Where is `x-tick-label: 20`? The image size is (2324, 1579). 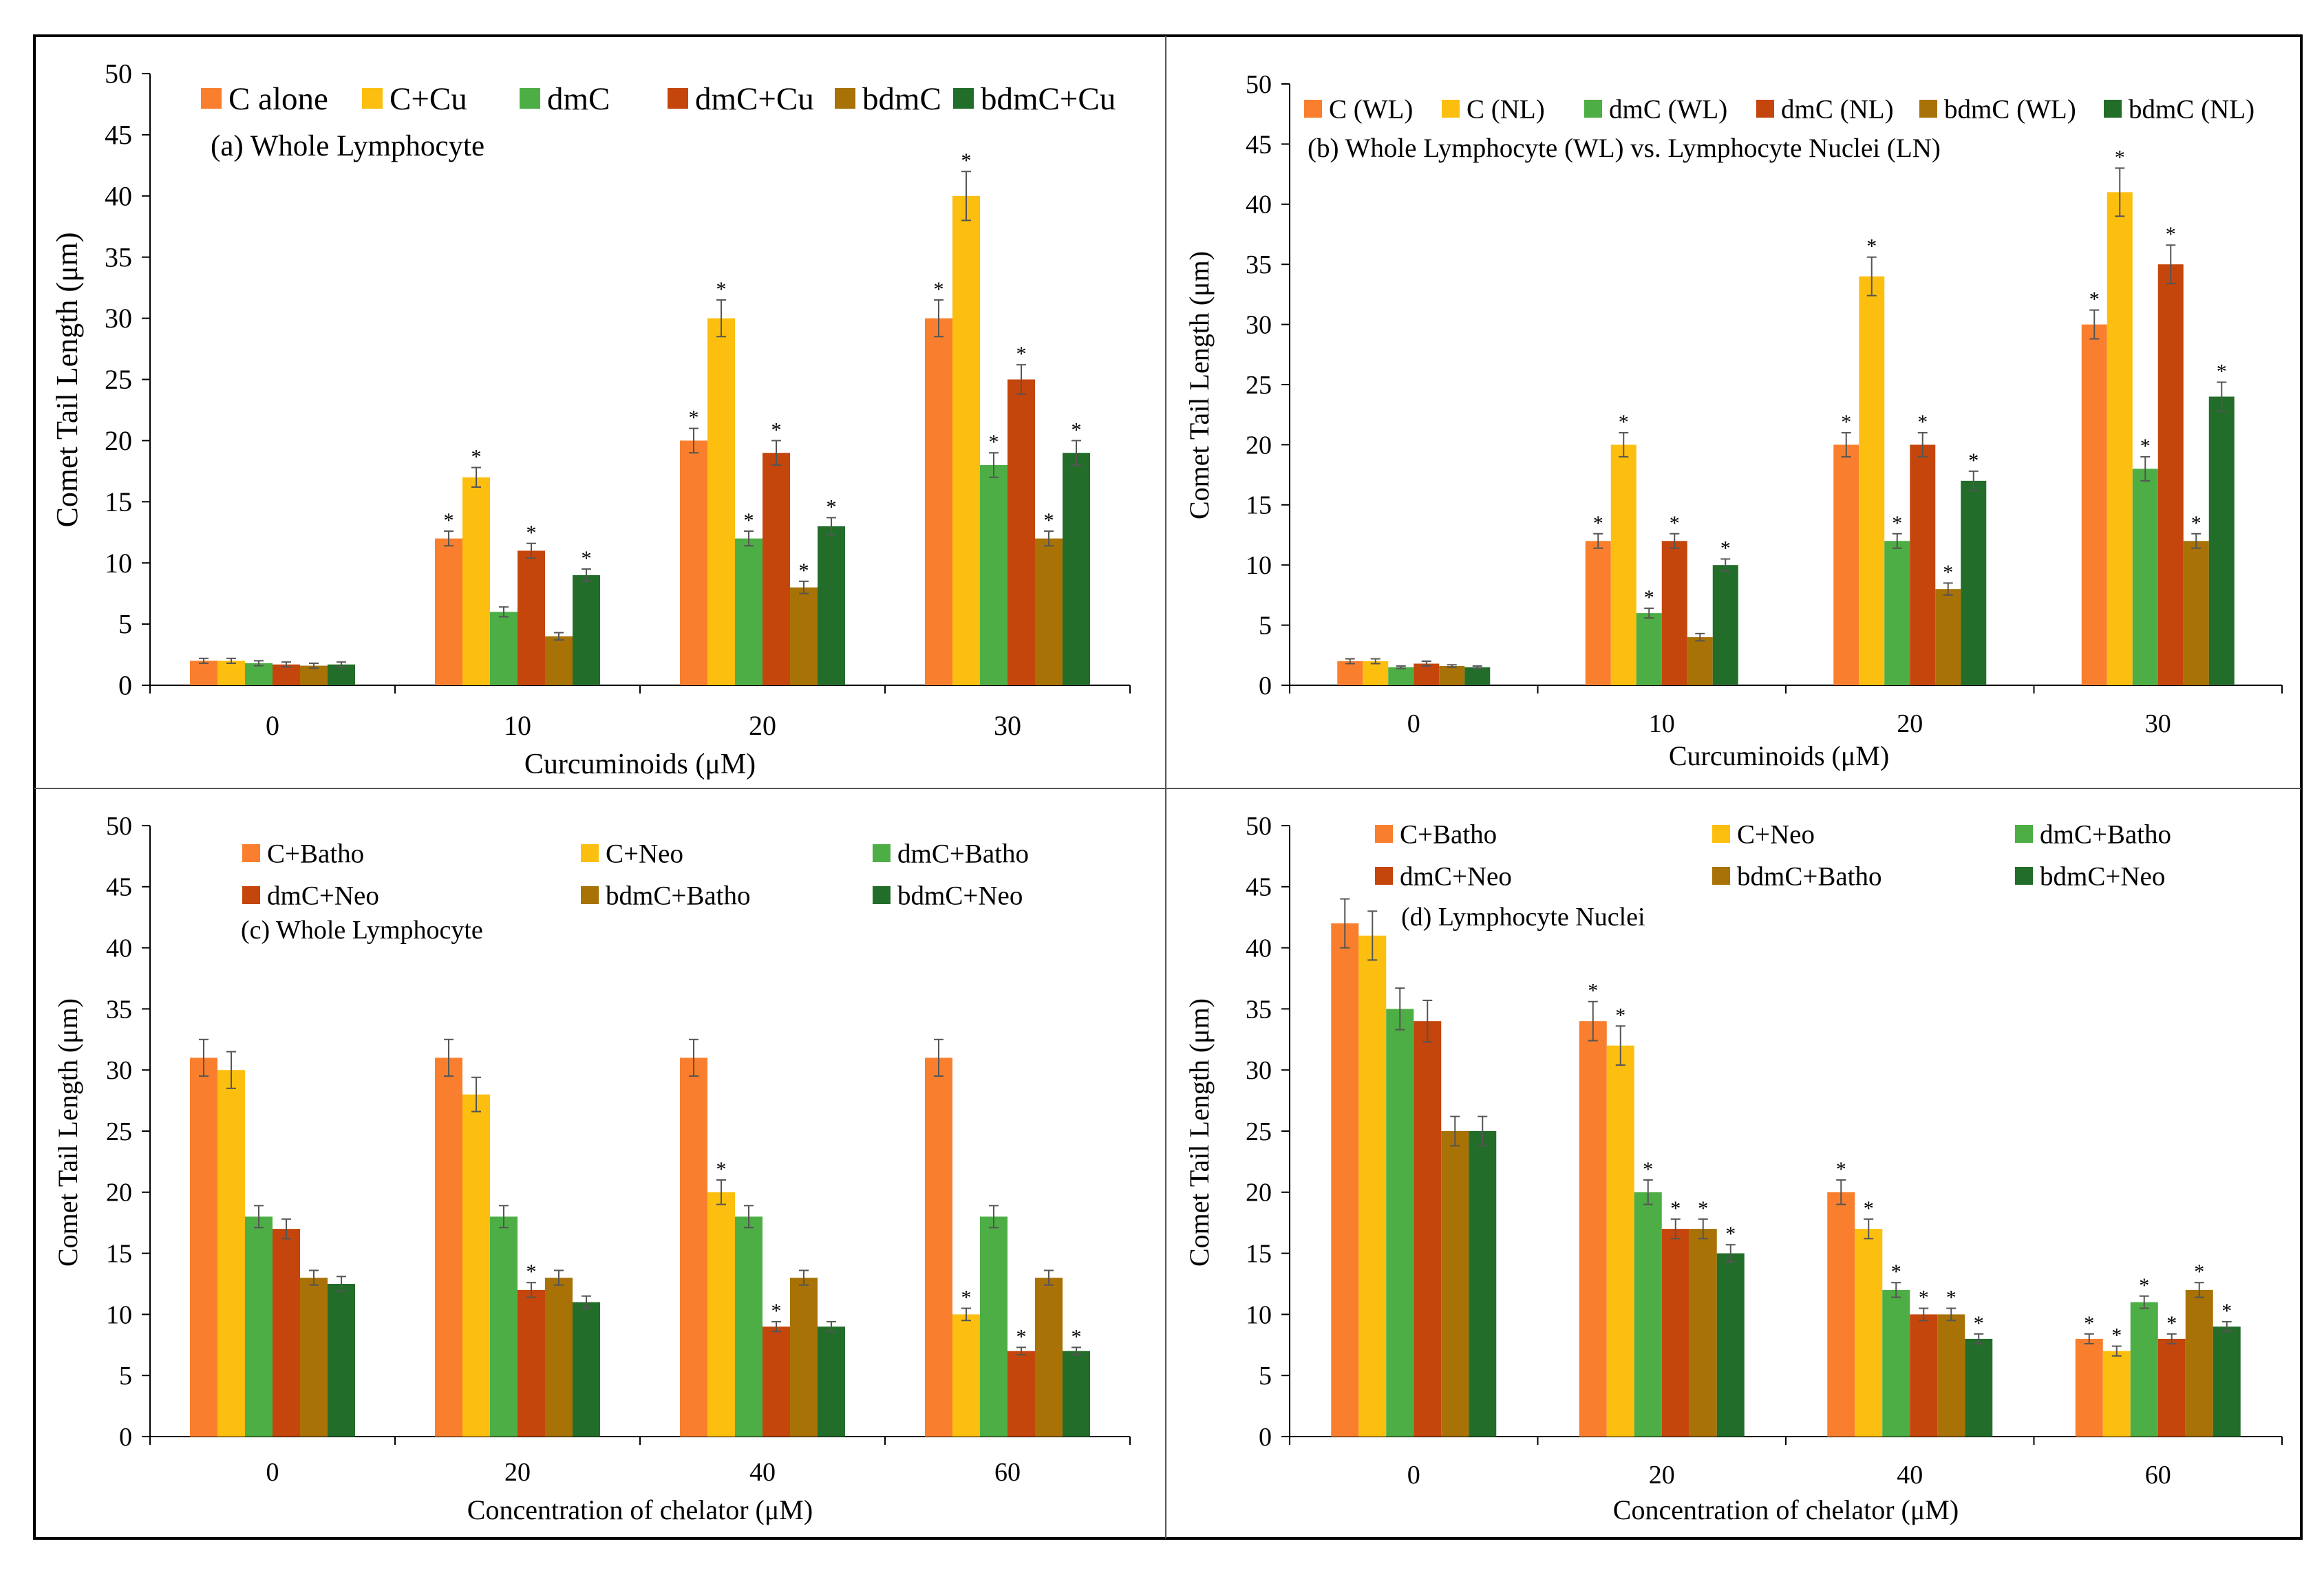
x-tick-label: 20 is located at coordinates (1662, 1475).